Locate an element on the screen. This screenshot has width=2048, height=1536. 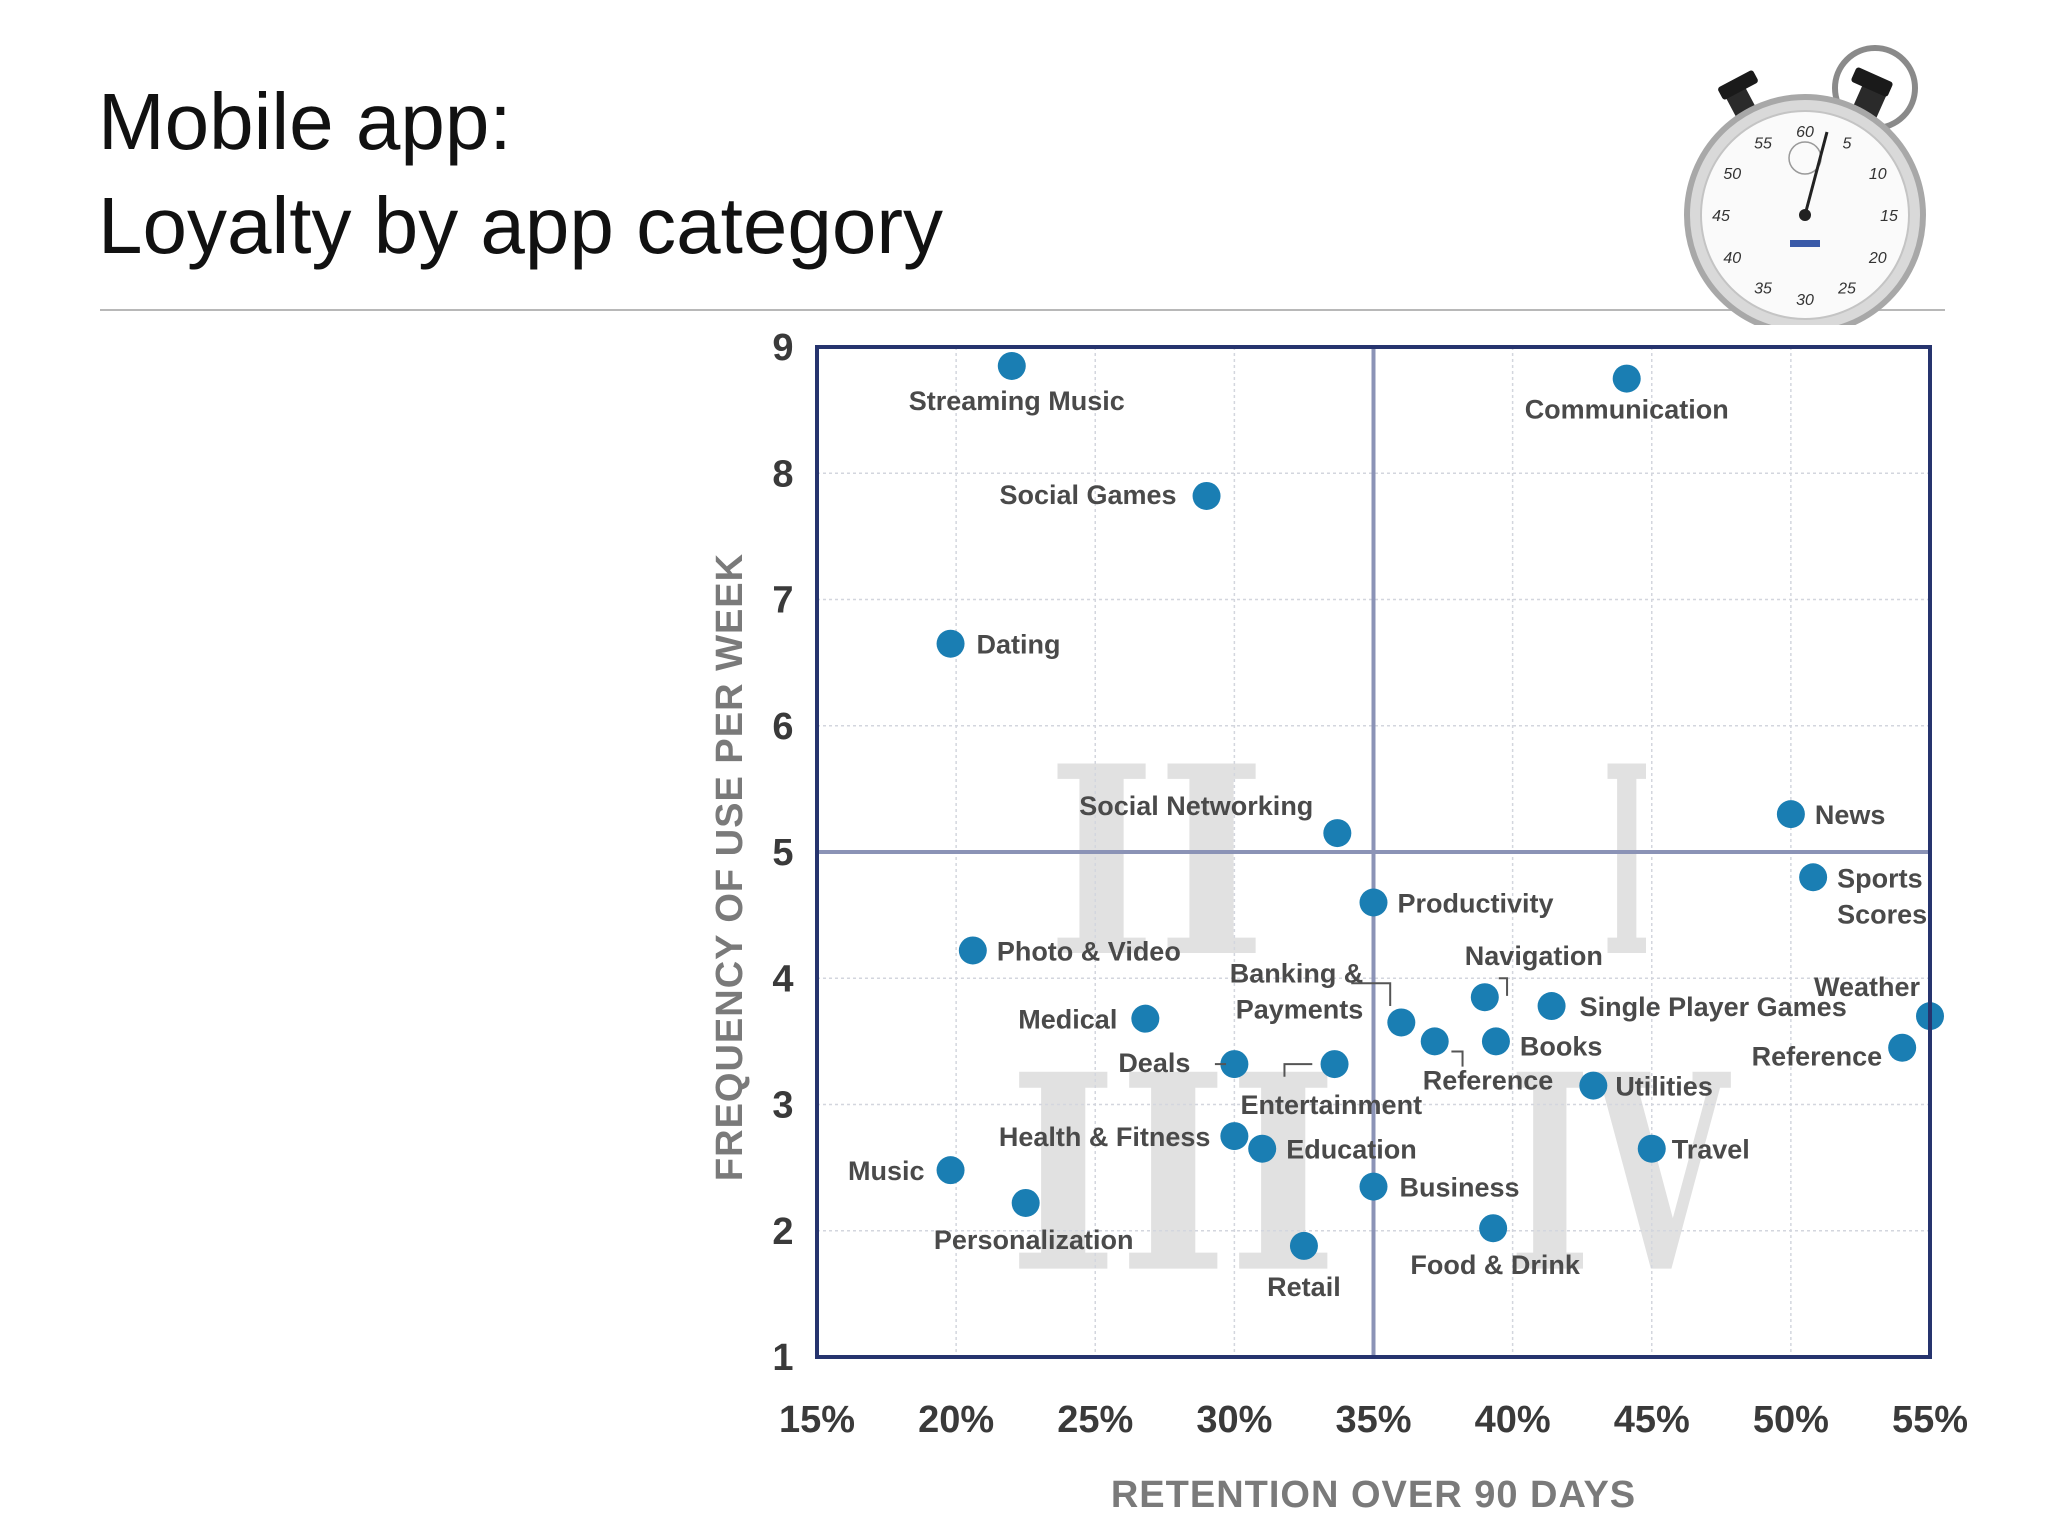
y-tick-label: 5 is located at coordinates (782, 853).